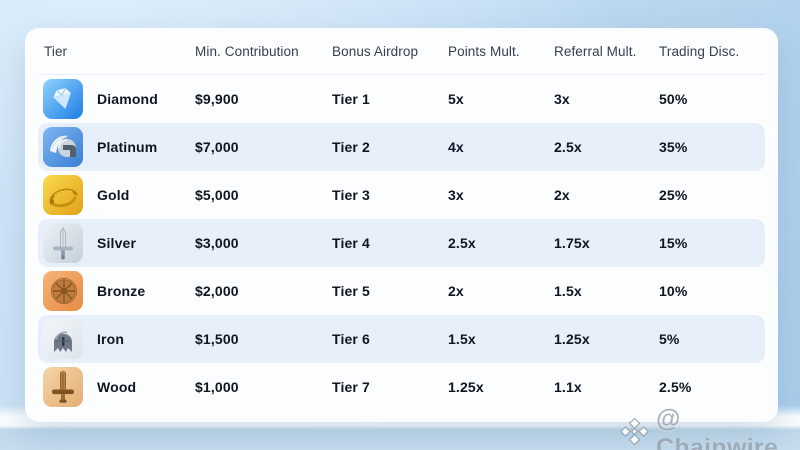 The width and height of the screenshot is (800, 450). I want to click on min-contribution-value: $1,500, so click(217, 339).